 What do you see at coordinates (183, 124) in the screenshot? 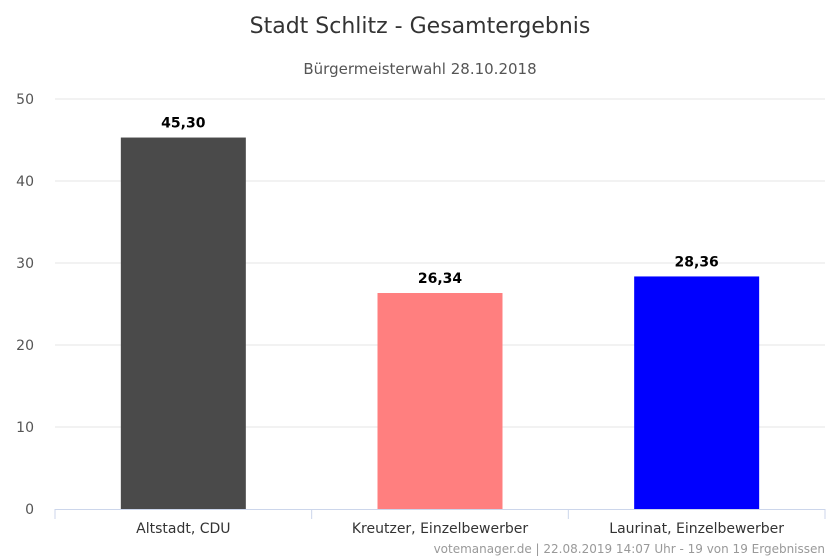
I see `data-label: 45,30` at bounding box center [183, 124].